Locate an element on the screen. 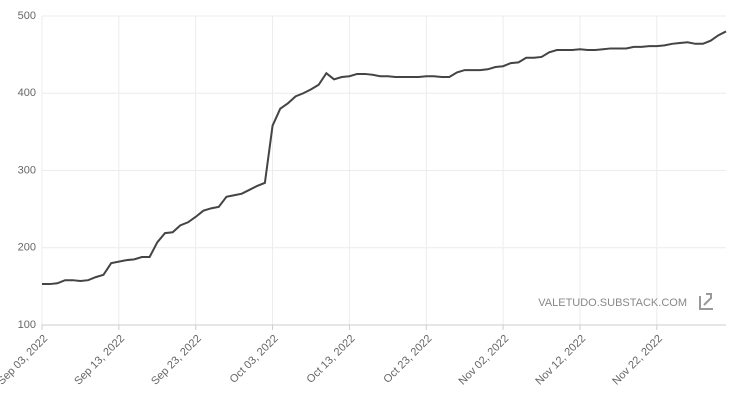  x-tick-label: Sep 03, 2022 is located at coordinates (25, 360).